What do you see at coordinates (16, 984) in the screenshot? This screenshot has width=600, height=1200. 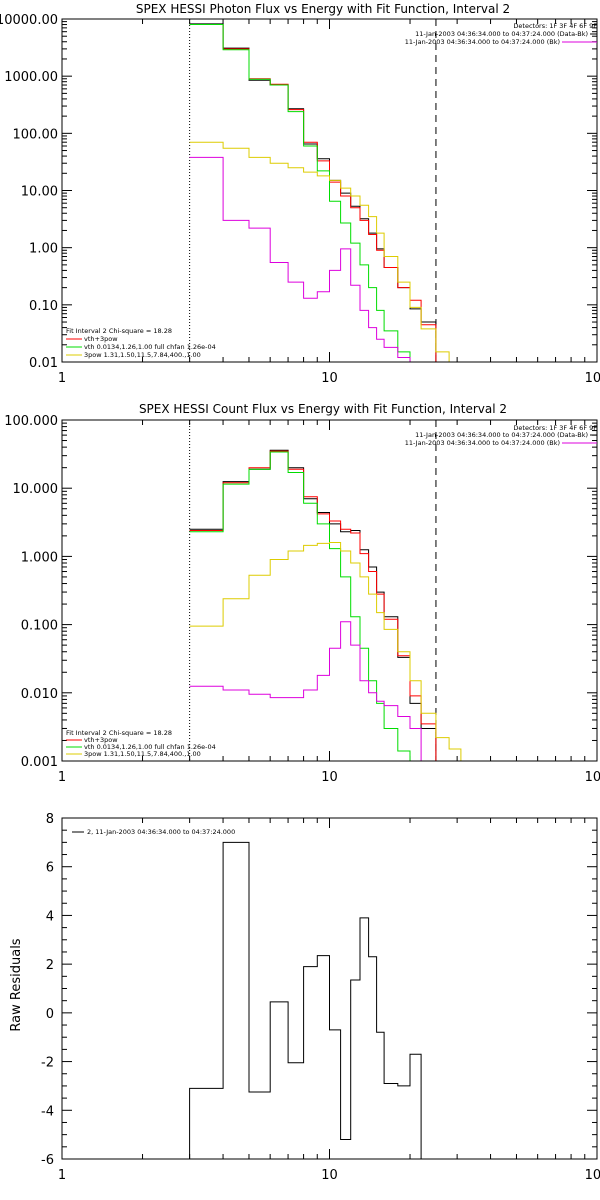 I see `residuals-ylabel: Raw Residuals` at bounding box center [16, 984].